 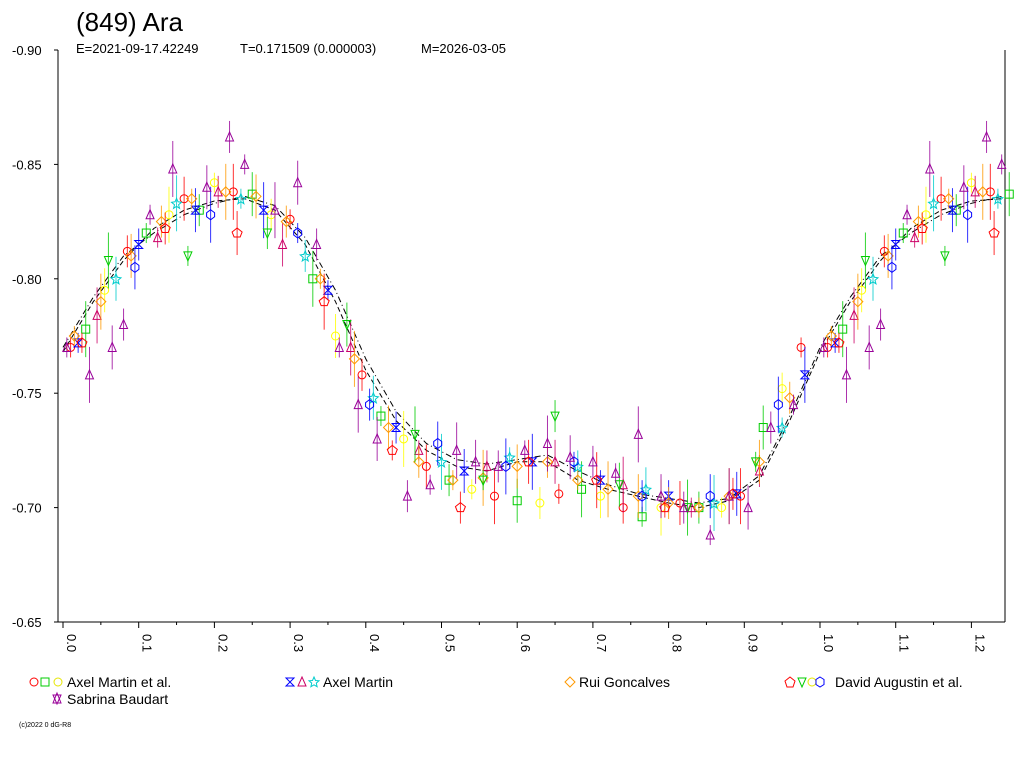 What do you see at coordinates (828, 643) in the screenshot?
I see `x-tick-label: 1.0` at bounding box center [828, 643].